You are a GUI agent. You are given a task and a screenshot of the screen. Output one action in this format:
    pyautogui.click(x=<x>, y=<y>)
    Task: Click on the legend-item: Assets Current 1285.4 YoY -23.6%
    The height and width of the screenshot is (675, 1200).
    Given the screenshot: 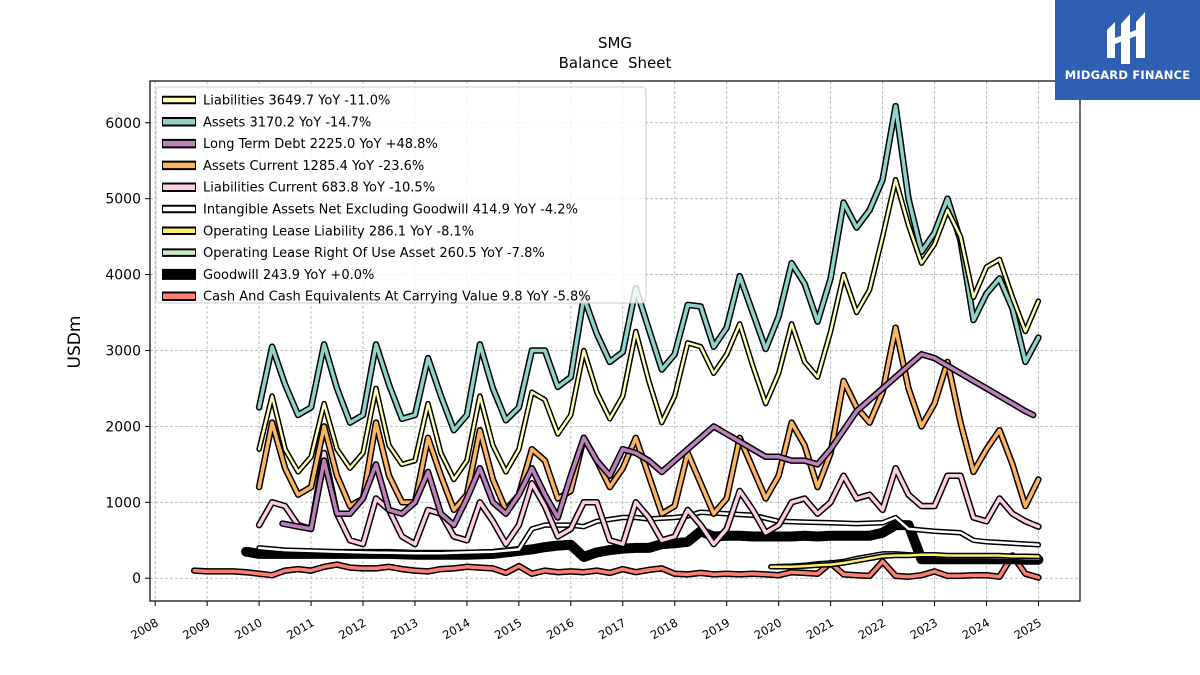 What is the action you would take?
    pyautogui.click(x=293, y=166)
    